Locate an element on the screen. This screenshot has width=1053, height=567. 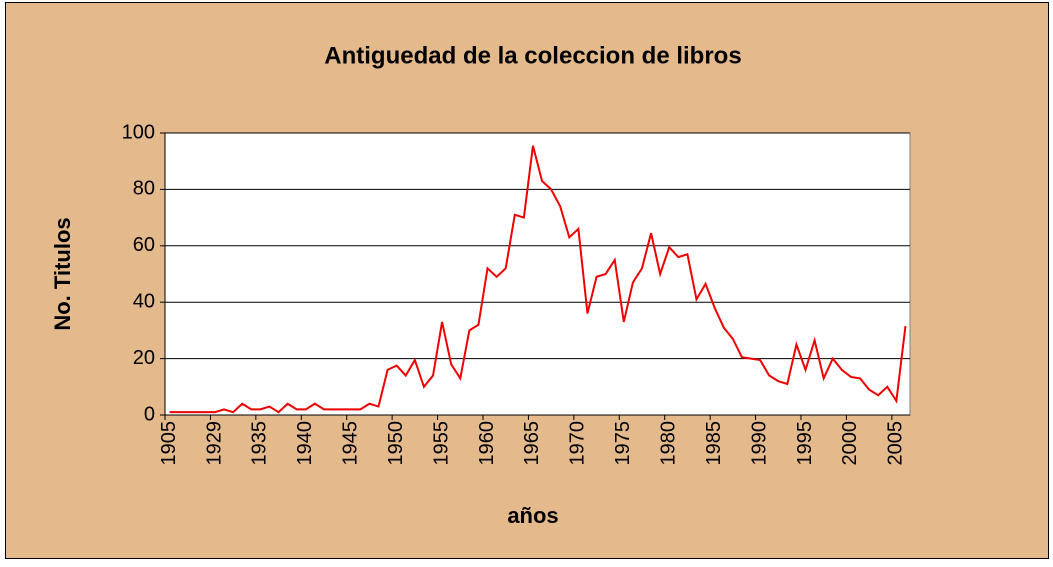
x-tick-label: 1975 is located at coordinates (623, 443).